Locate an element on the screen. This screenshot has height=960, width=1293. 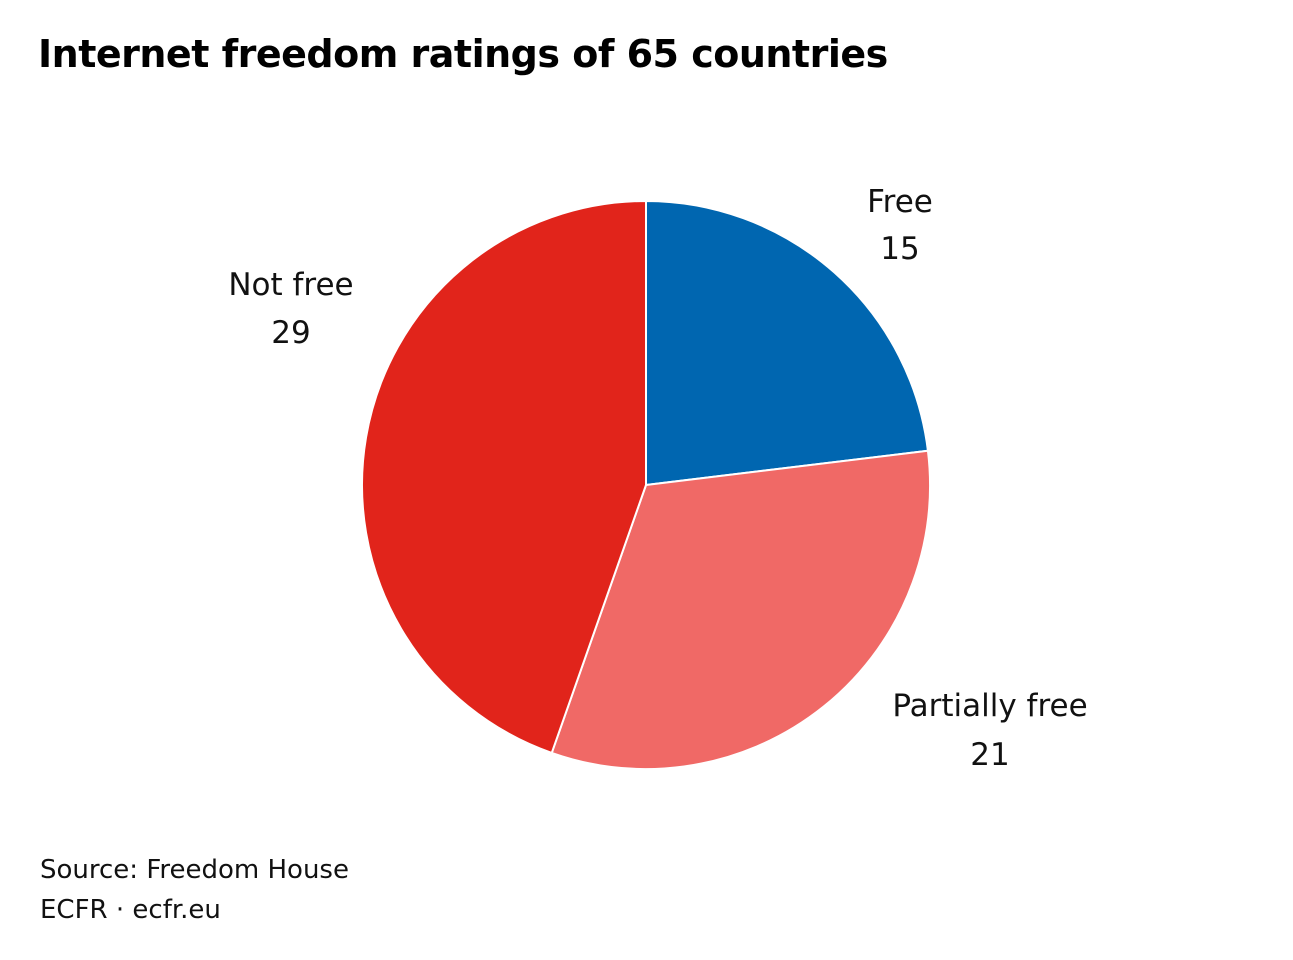
pie-slice-not-free is located at coordinates (504, 477).